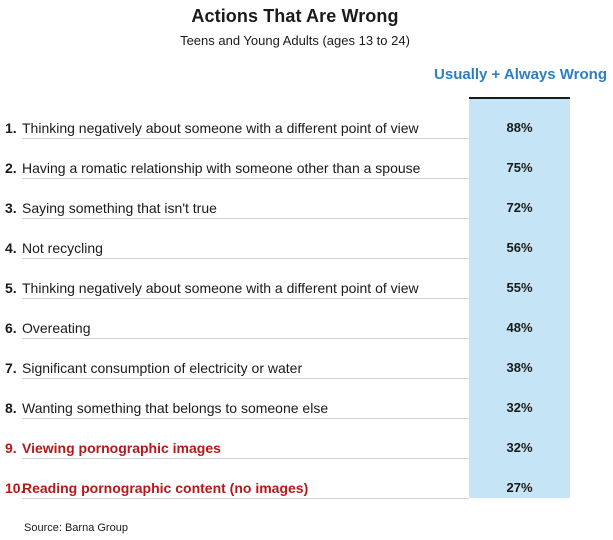 Image resolution: width=613 pixels, height=540 pixels. What do you see at coordinates (306, 252) in the screenshot?
I see `table-row: 4. Not recycling 56%` at bounding box center [306, 252].